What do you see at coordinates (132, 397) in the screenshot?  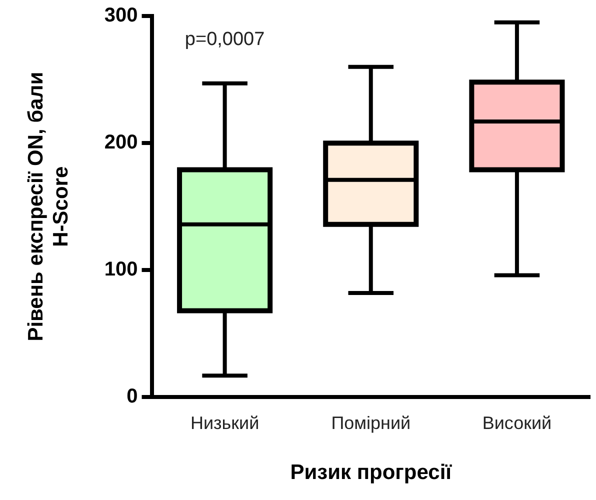 I see `y-tick-label: 0` at bounding box center [132, 397].